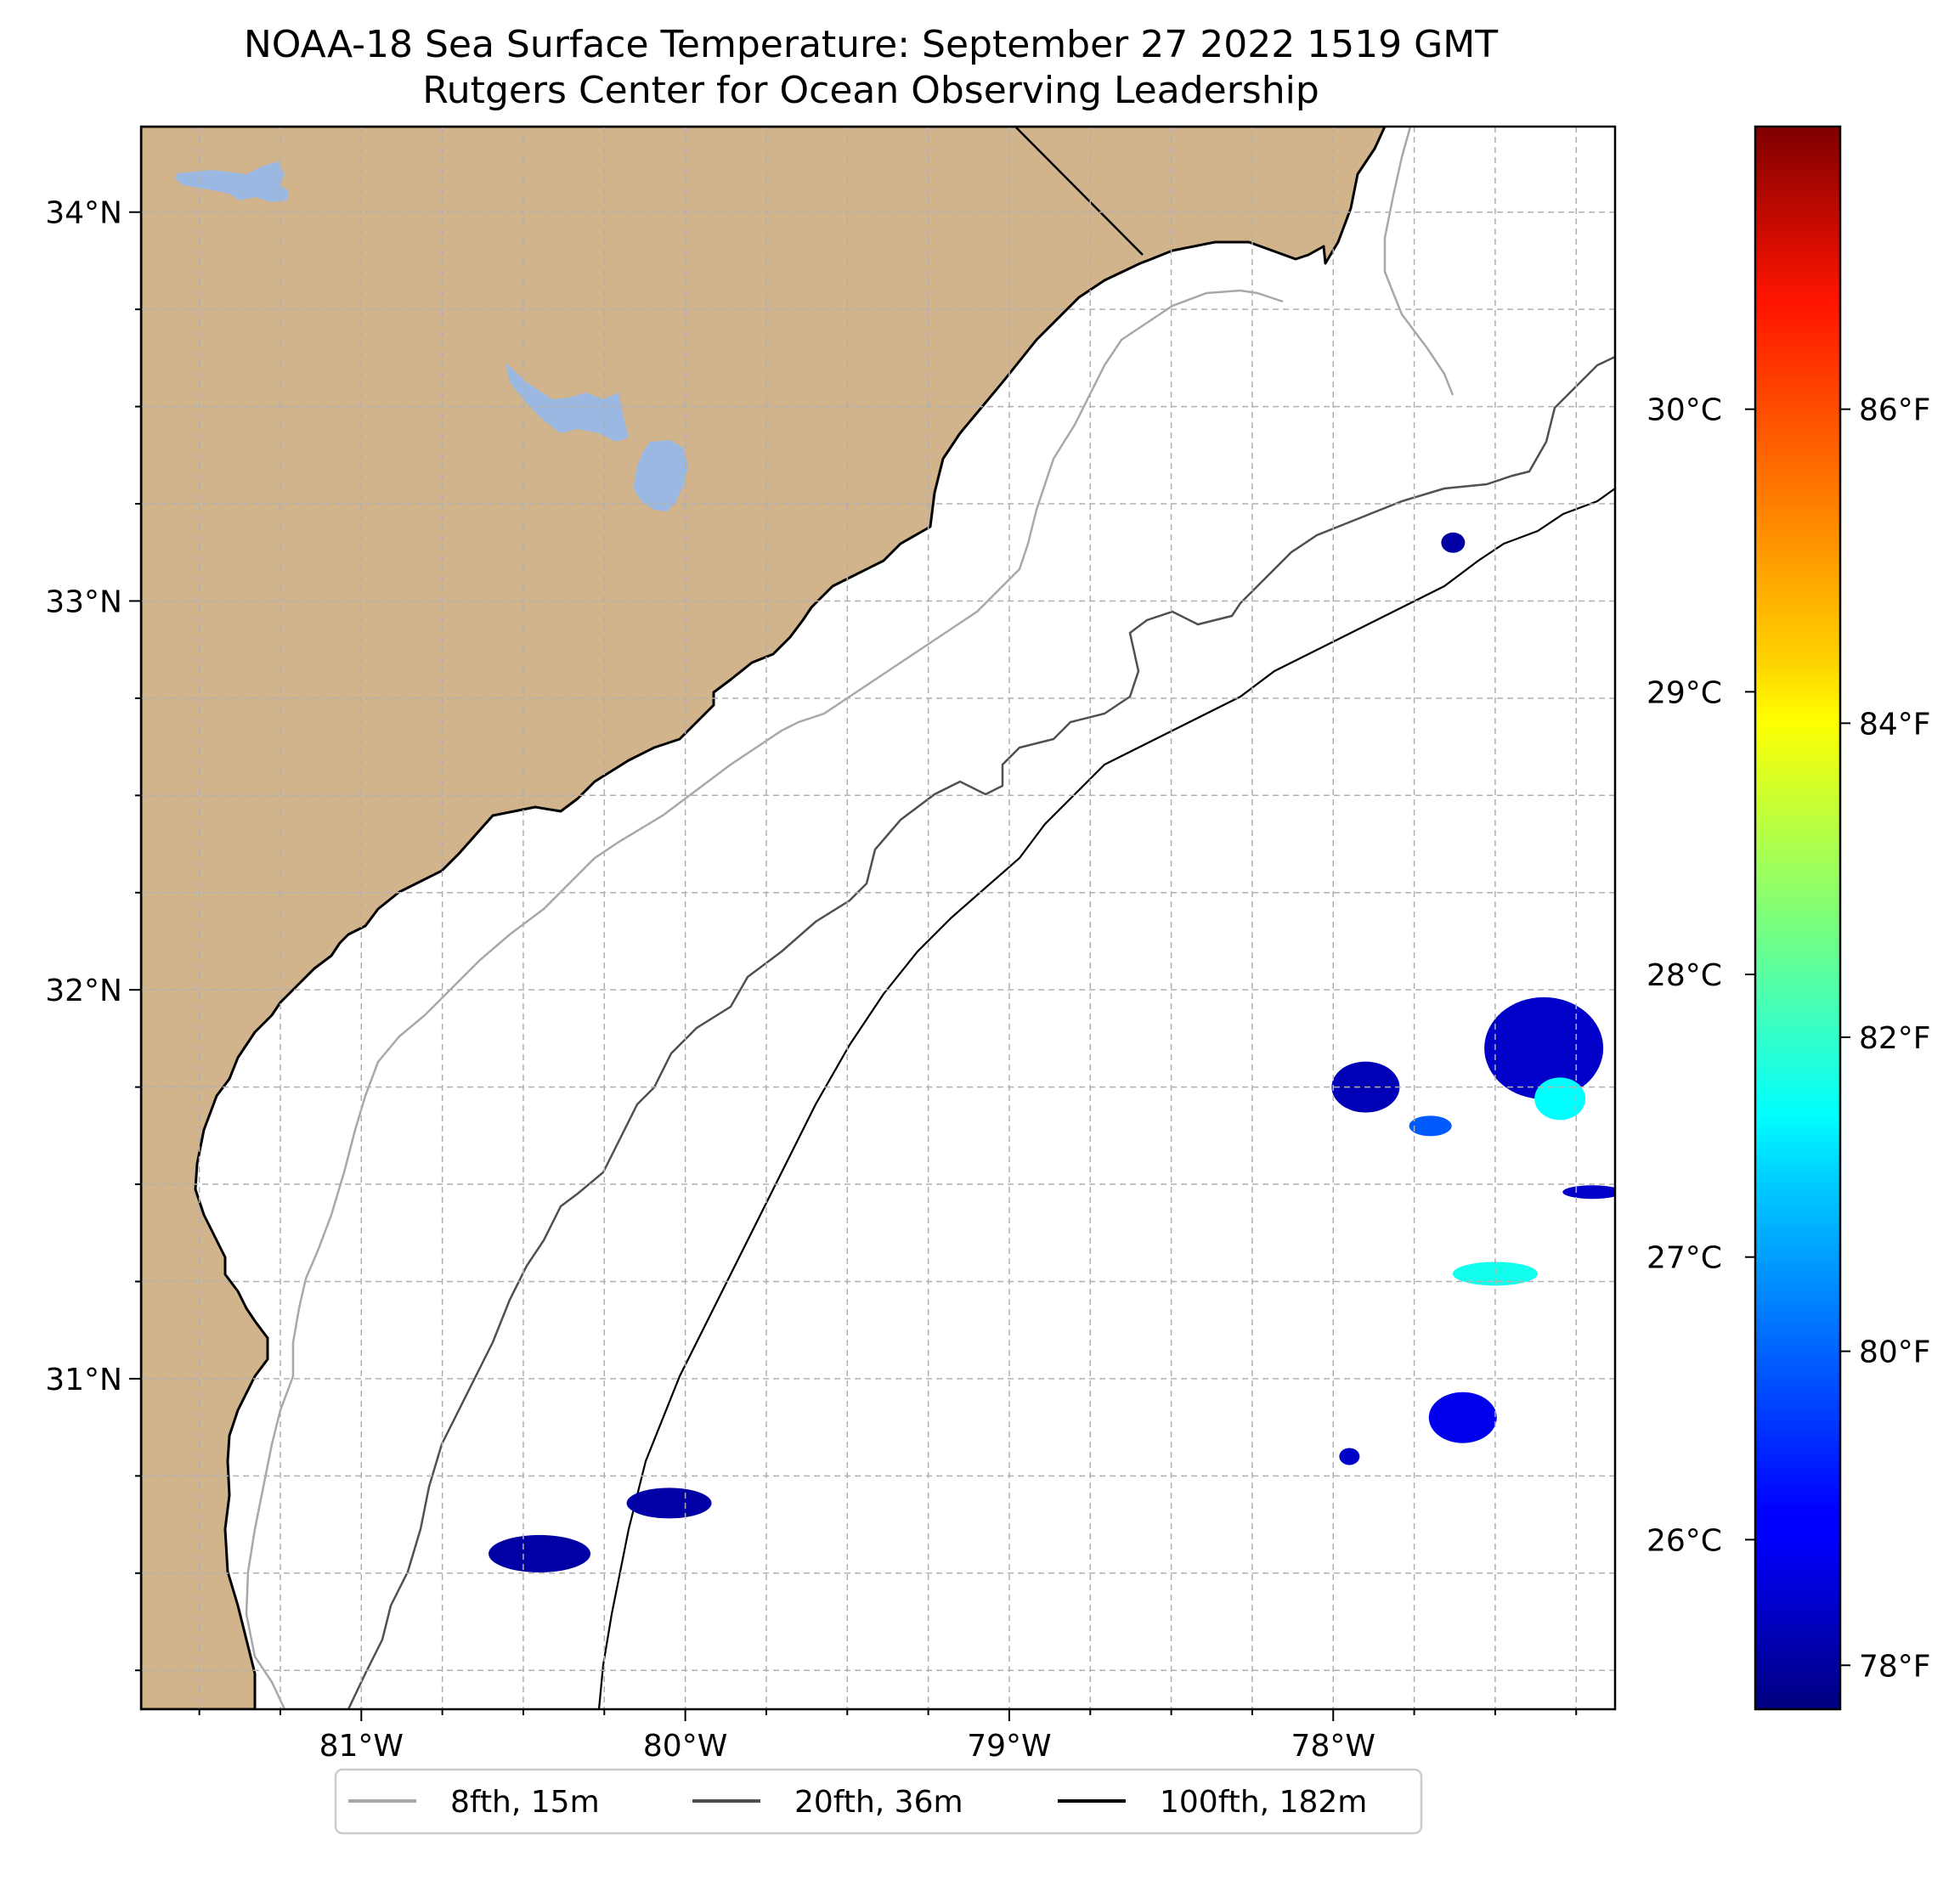 This screenshot has width=1960, height=1880. I want to click on celsius-tick-label: 26°C, so click(1684, 1540).